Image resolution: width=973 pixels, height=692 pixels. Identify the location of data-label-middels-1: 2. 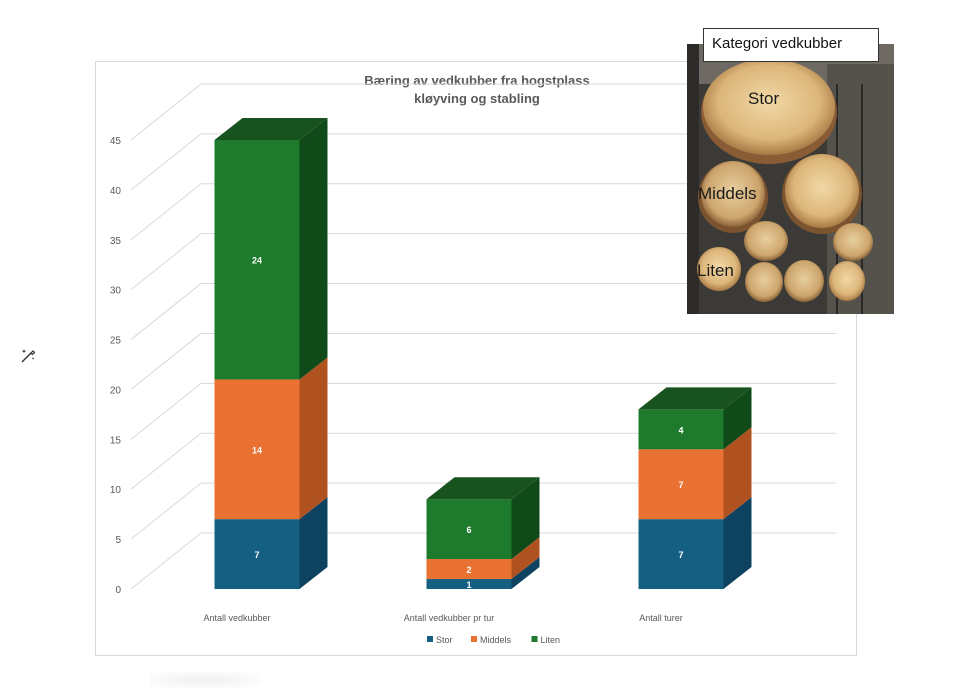
(468, 570).